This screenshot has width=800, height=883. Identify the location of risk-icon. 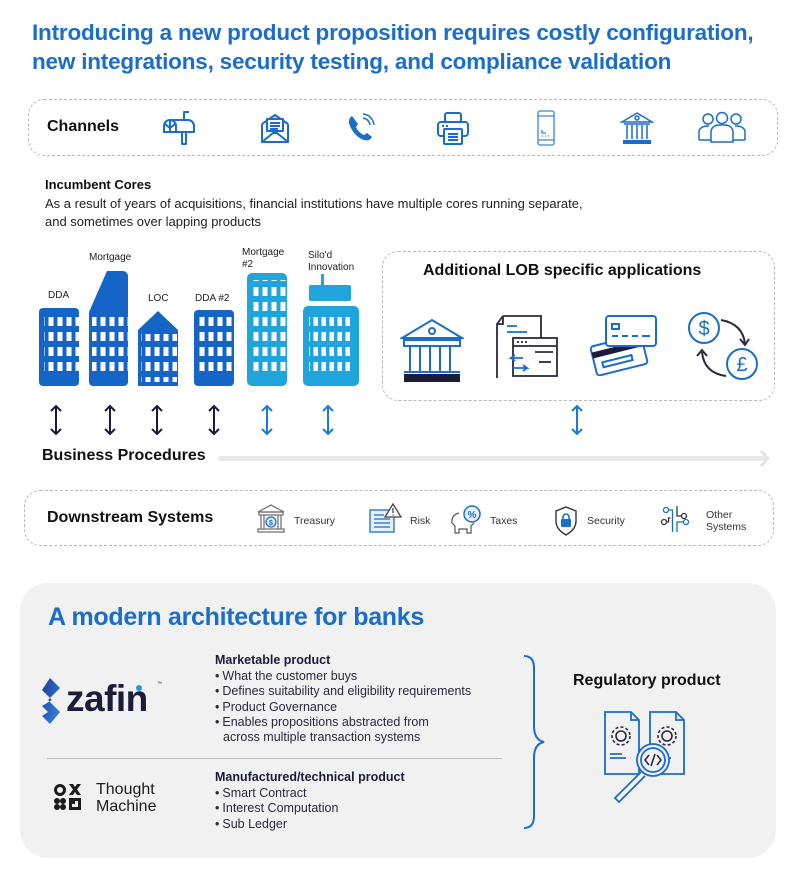
(386, 517).